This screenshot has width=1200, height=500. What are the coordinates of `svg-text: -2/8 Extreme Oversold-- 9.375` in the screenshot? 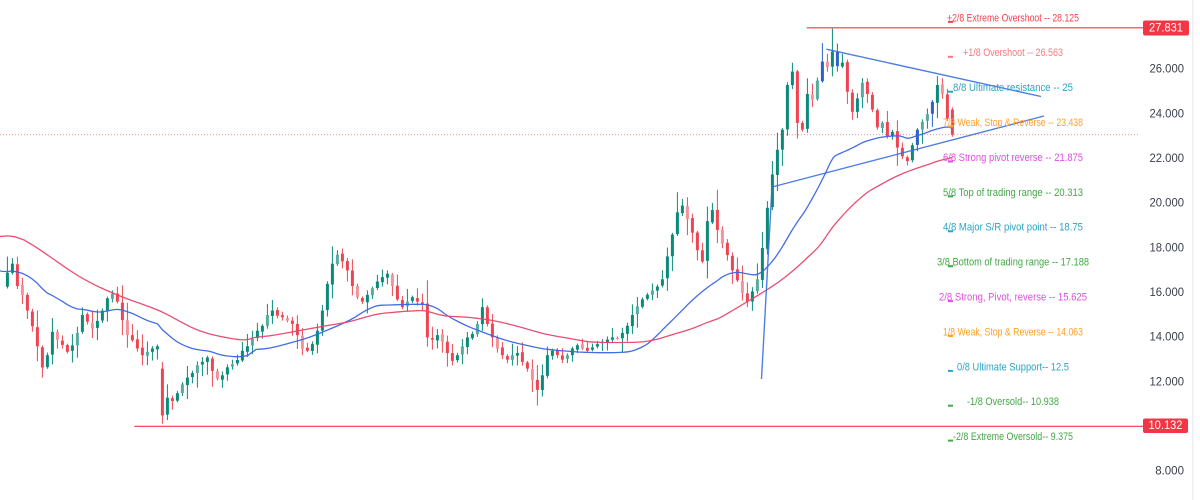 It's located at (1013, 437).